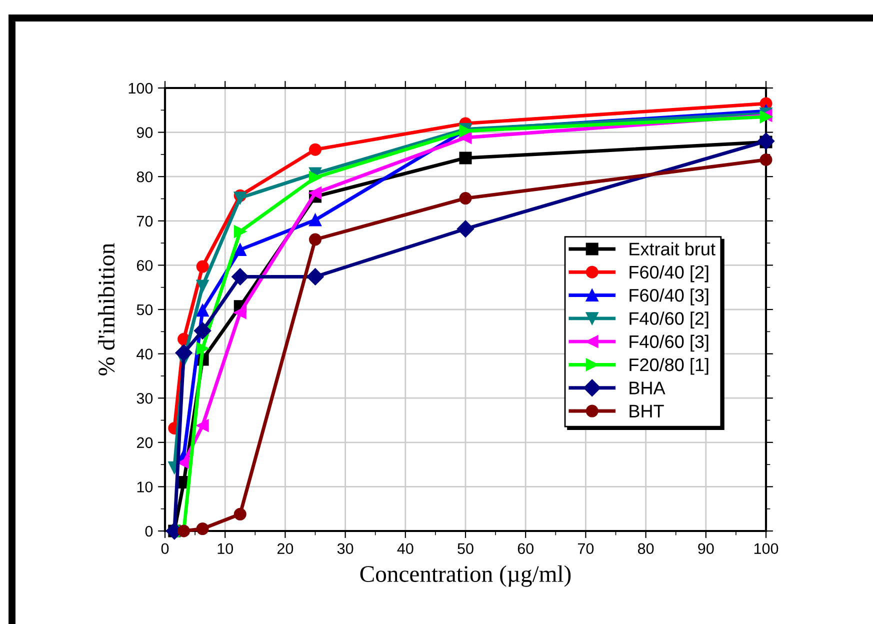 This screenshot has width=873, height=624. Describe the element at coordinates (669, 273) in the screenshot. I see `legend-label: F60/40 [2]` at that location.